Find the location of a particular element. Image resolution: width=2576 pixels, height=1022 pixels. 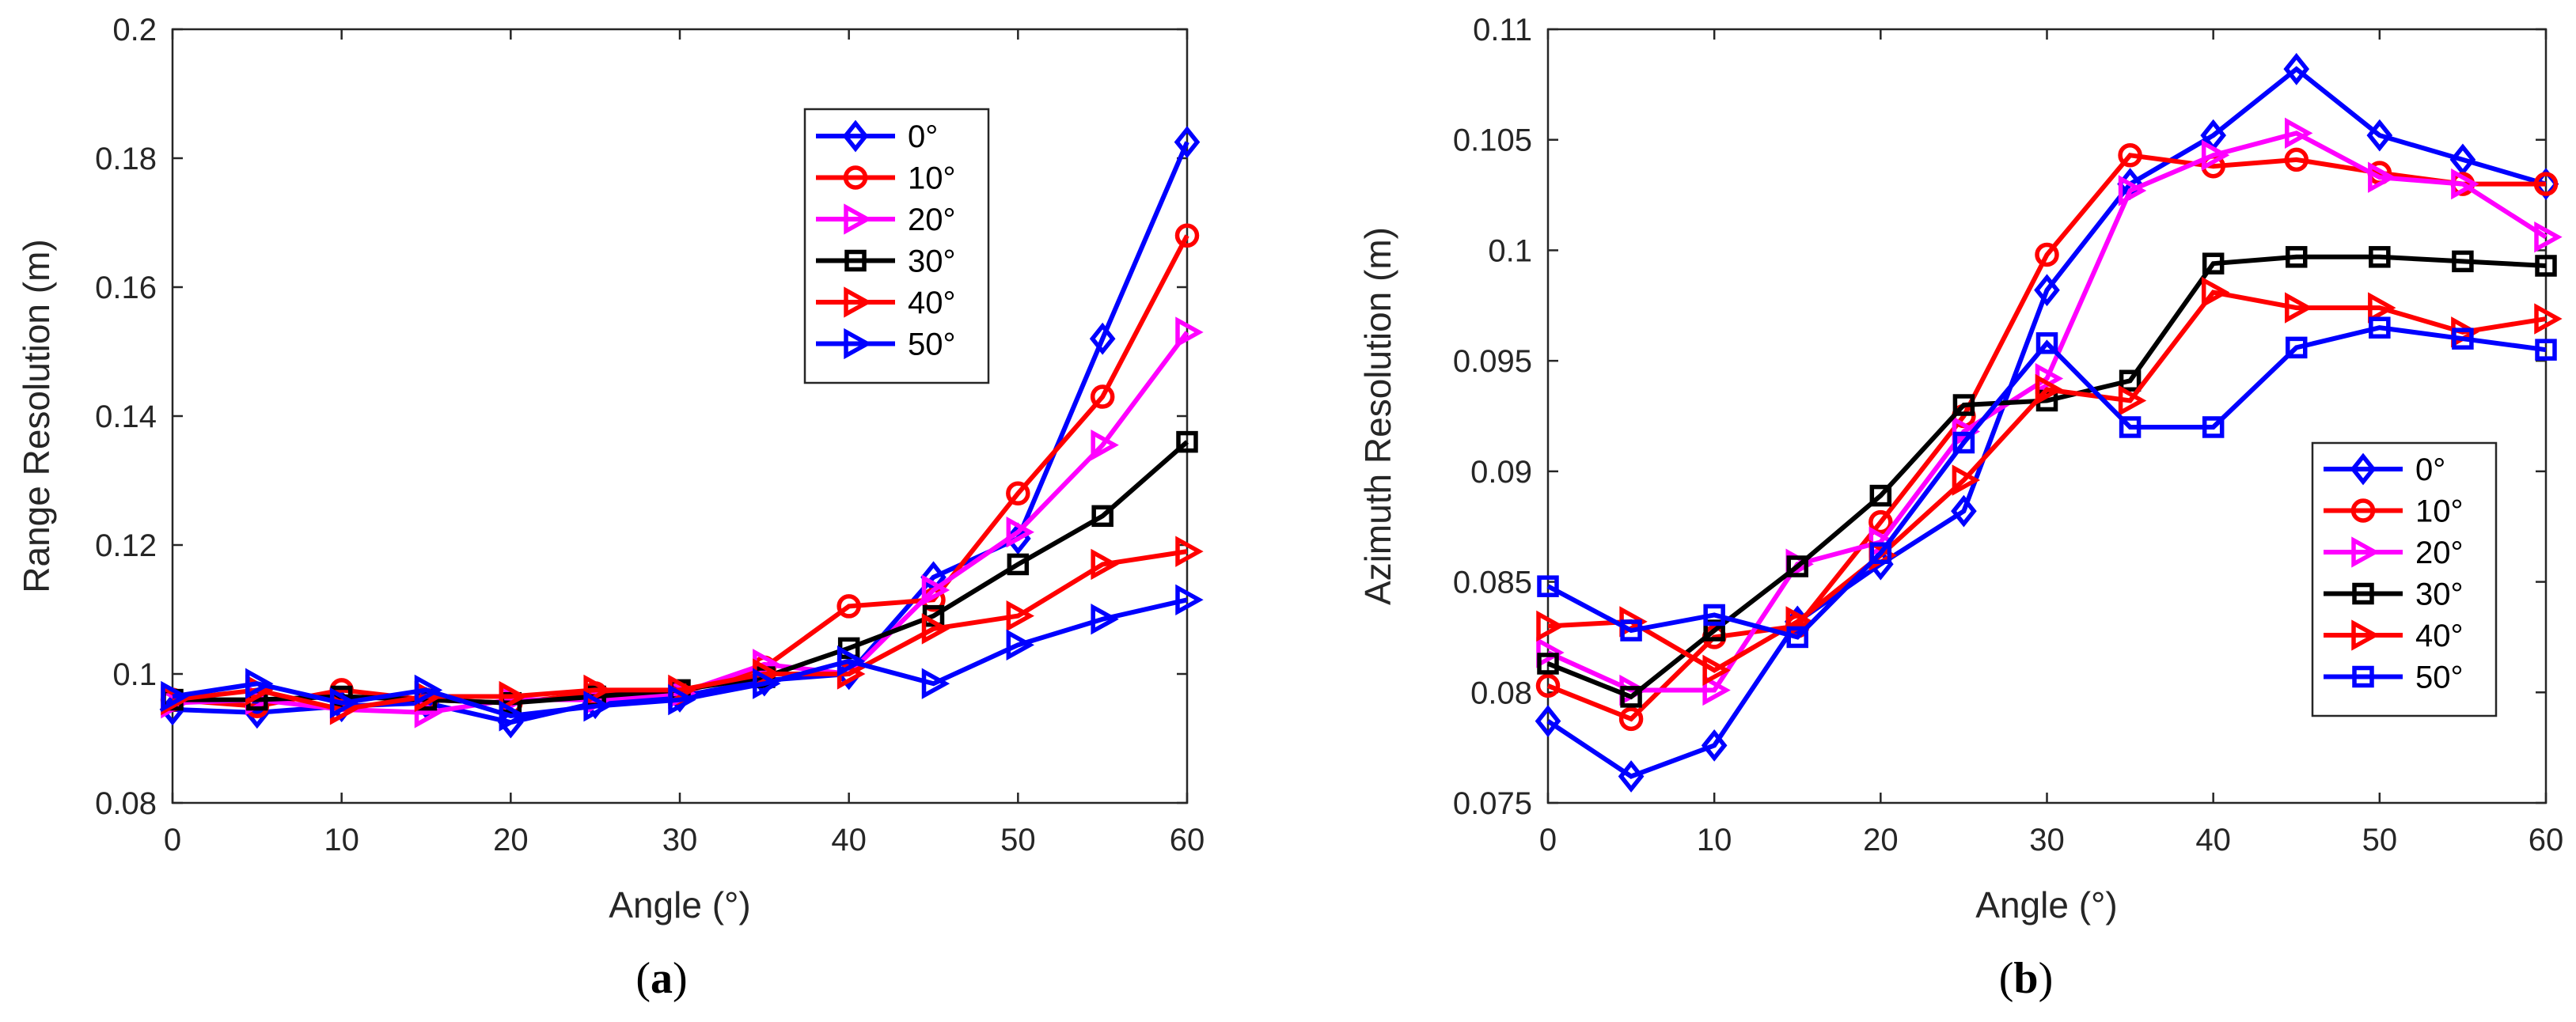

y-axis-label: Azimuth Resolution (m) is located at coordinates (1377, 416).